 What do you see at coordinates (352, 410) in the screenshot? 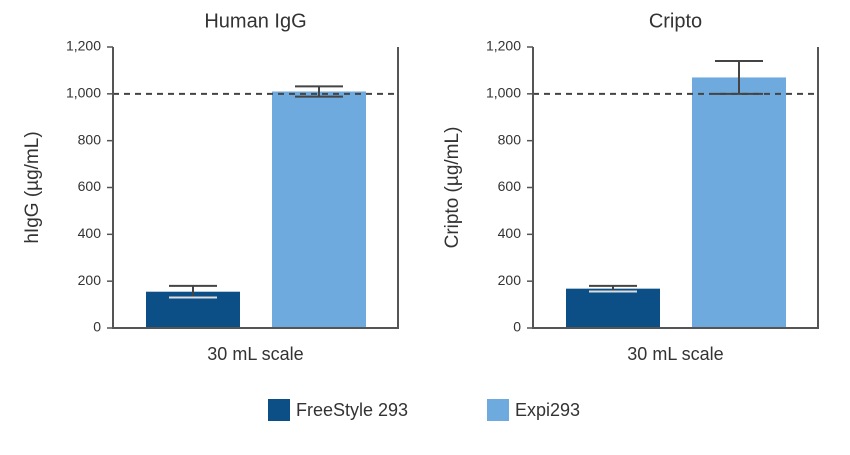
I see `legend-label: FreeStyle 293` at bounding box center [352, 410].